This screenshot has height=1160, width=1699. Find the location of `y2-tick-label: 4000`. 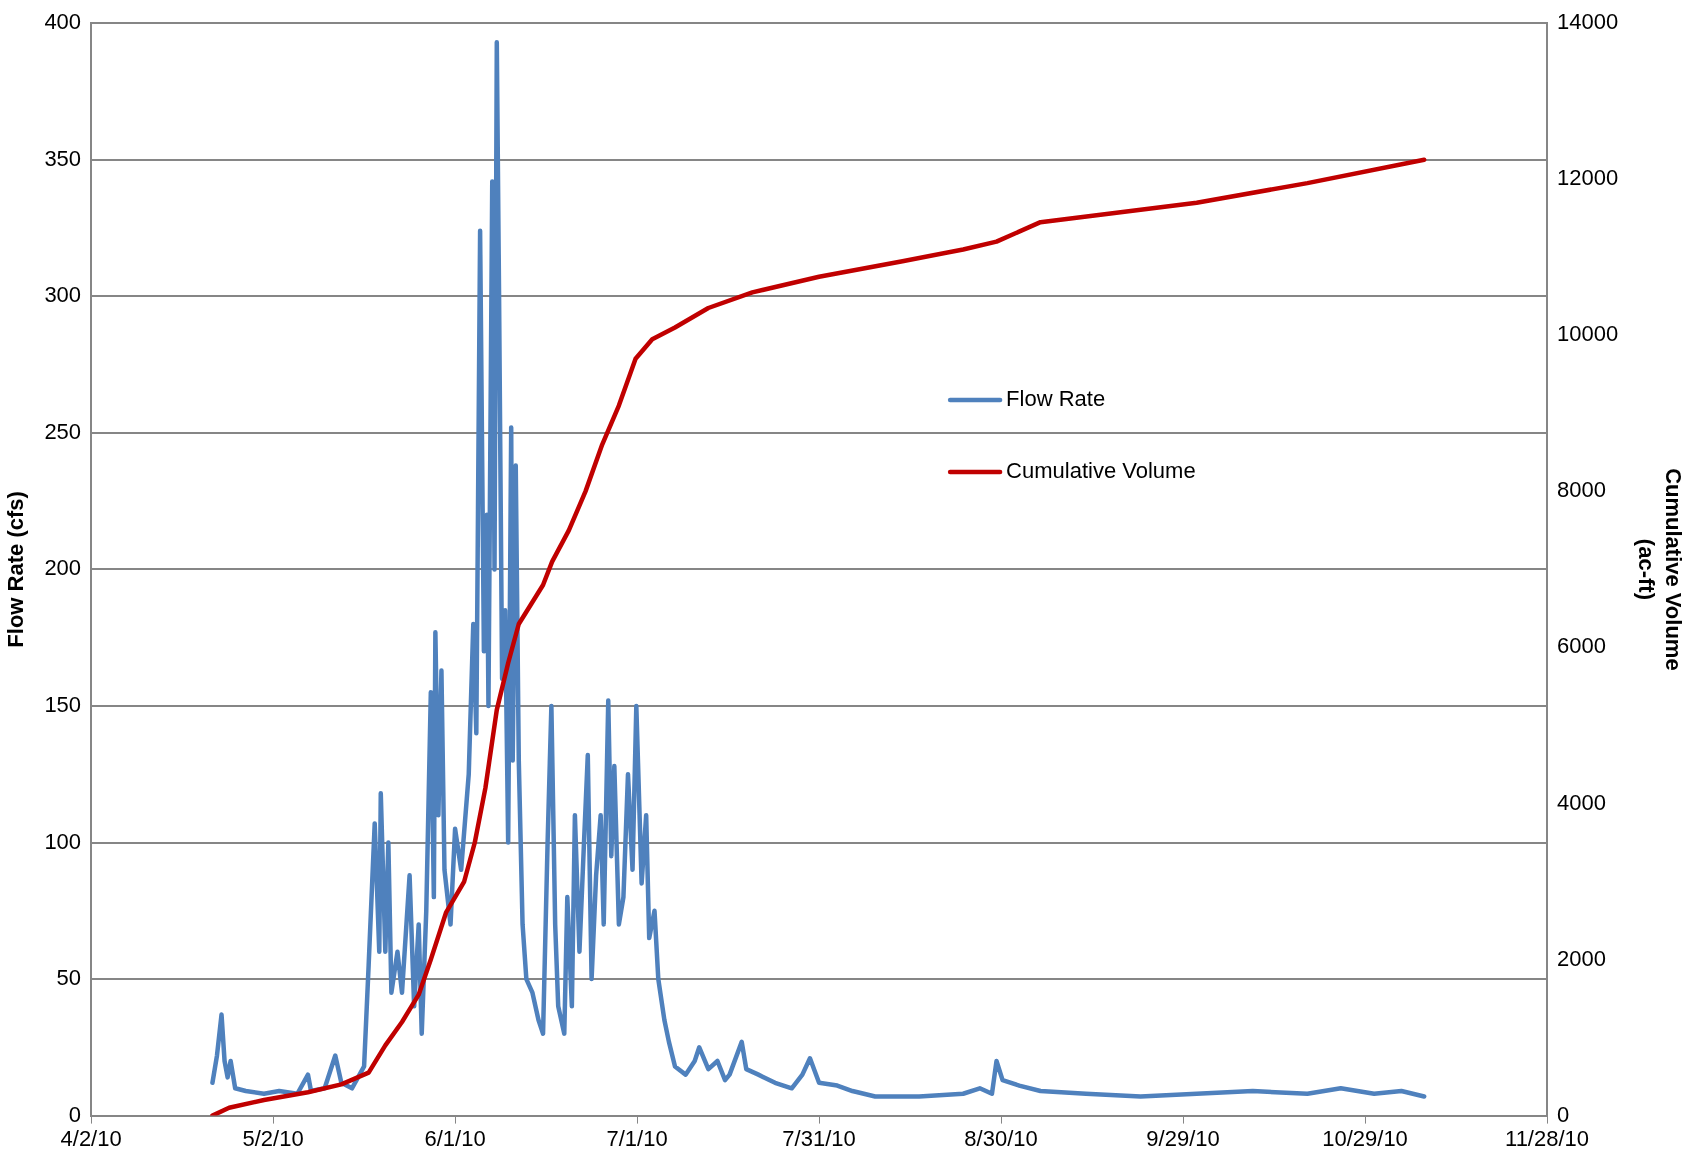

y2-tick-label: 4000 is located at coordinates (1581, 802).